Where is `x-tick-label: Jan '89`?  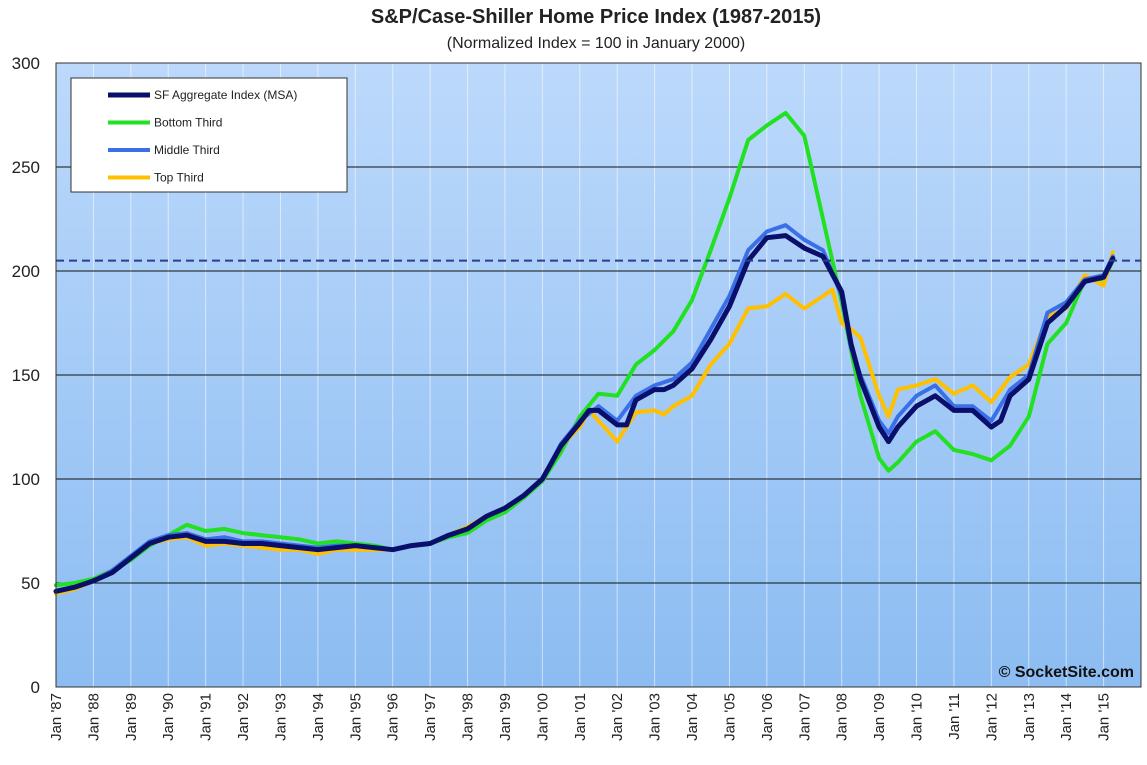
x-tick-label: Jan '89 is located at coordinates (131, 717).